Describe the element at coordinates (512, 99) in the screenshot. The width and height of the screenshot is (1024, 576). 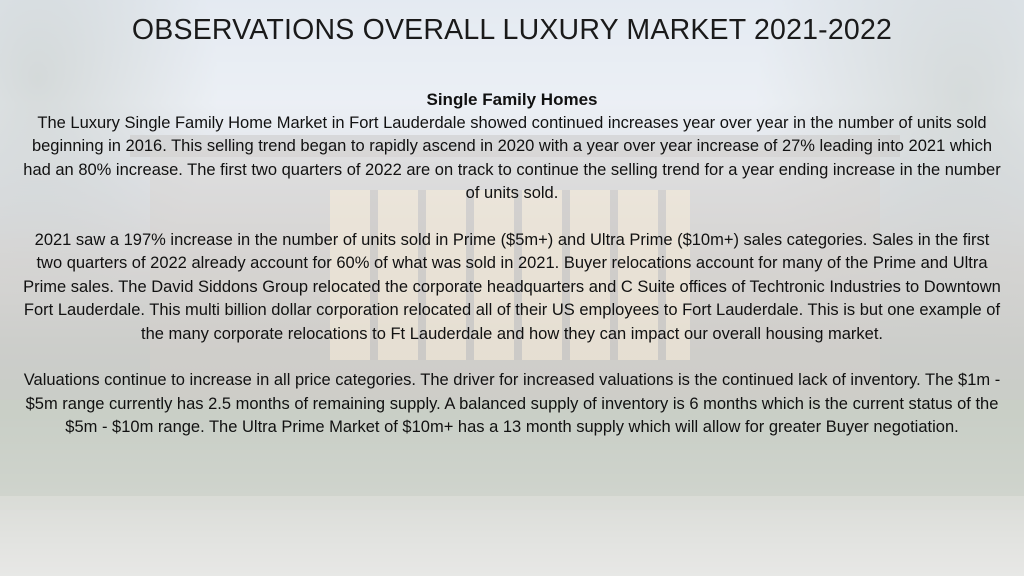
I see `section-subheading: Single Family Homes` at that location.